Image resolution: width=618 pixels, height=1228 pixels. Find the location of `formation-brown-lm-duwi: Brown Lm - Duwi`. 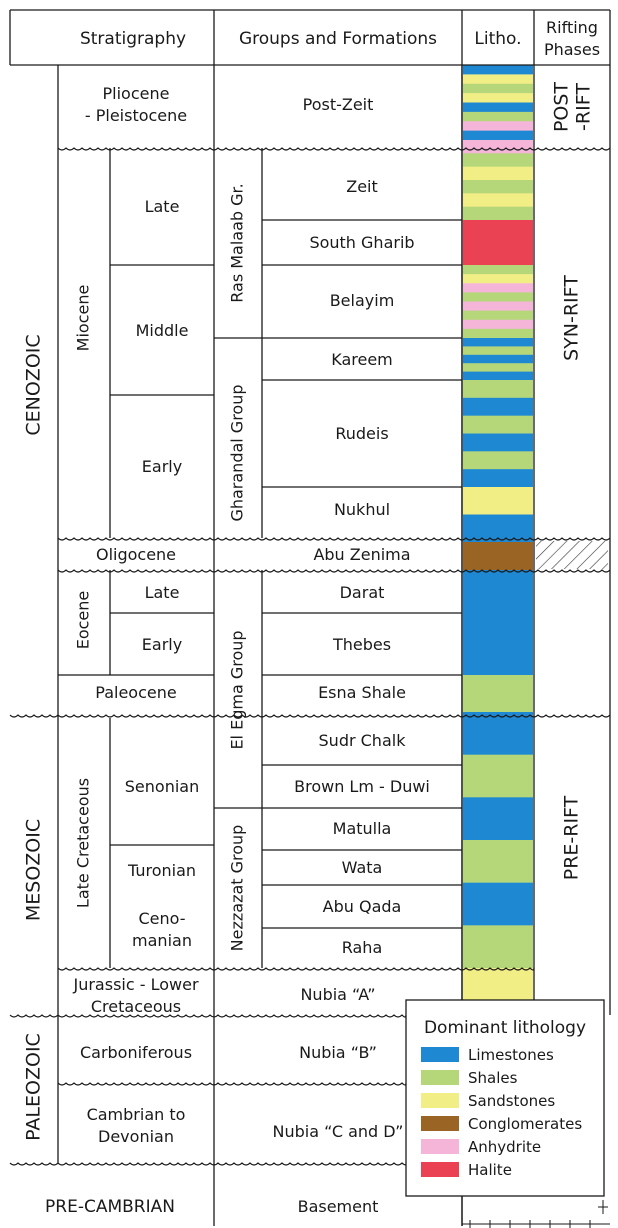

formation-brown-lm-duwi: Brown Lm - Duwi is located at coordinates (362, 786).